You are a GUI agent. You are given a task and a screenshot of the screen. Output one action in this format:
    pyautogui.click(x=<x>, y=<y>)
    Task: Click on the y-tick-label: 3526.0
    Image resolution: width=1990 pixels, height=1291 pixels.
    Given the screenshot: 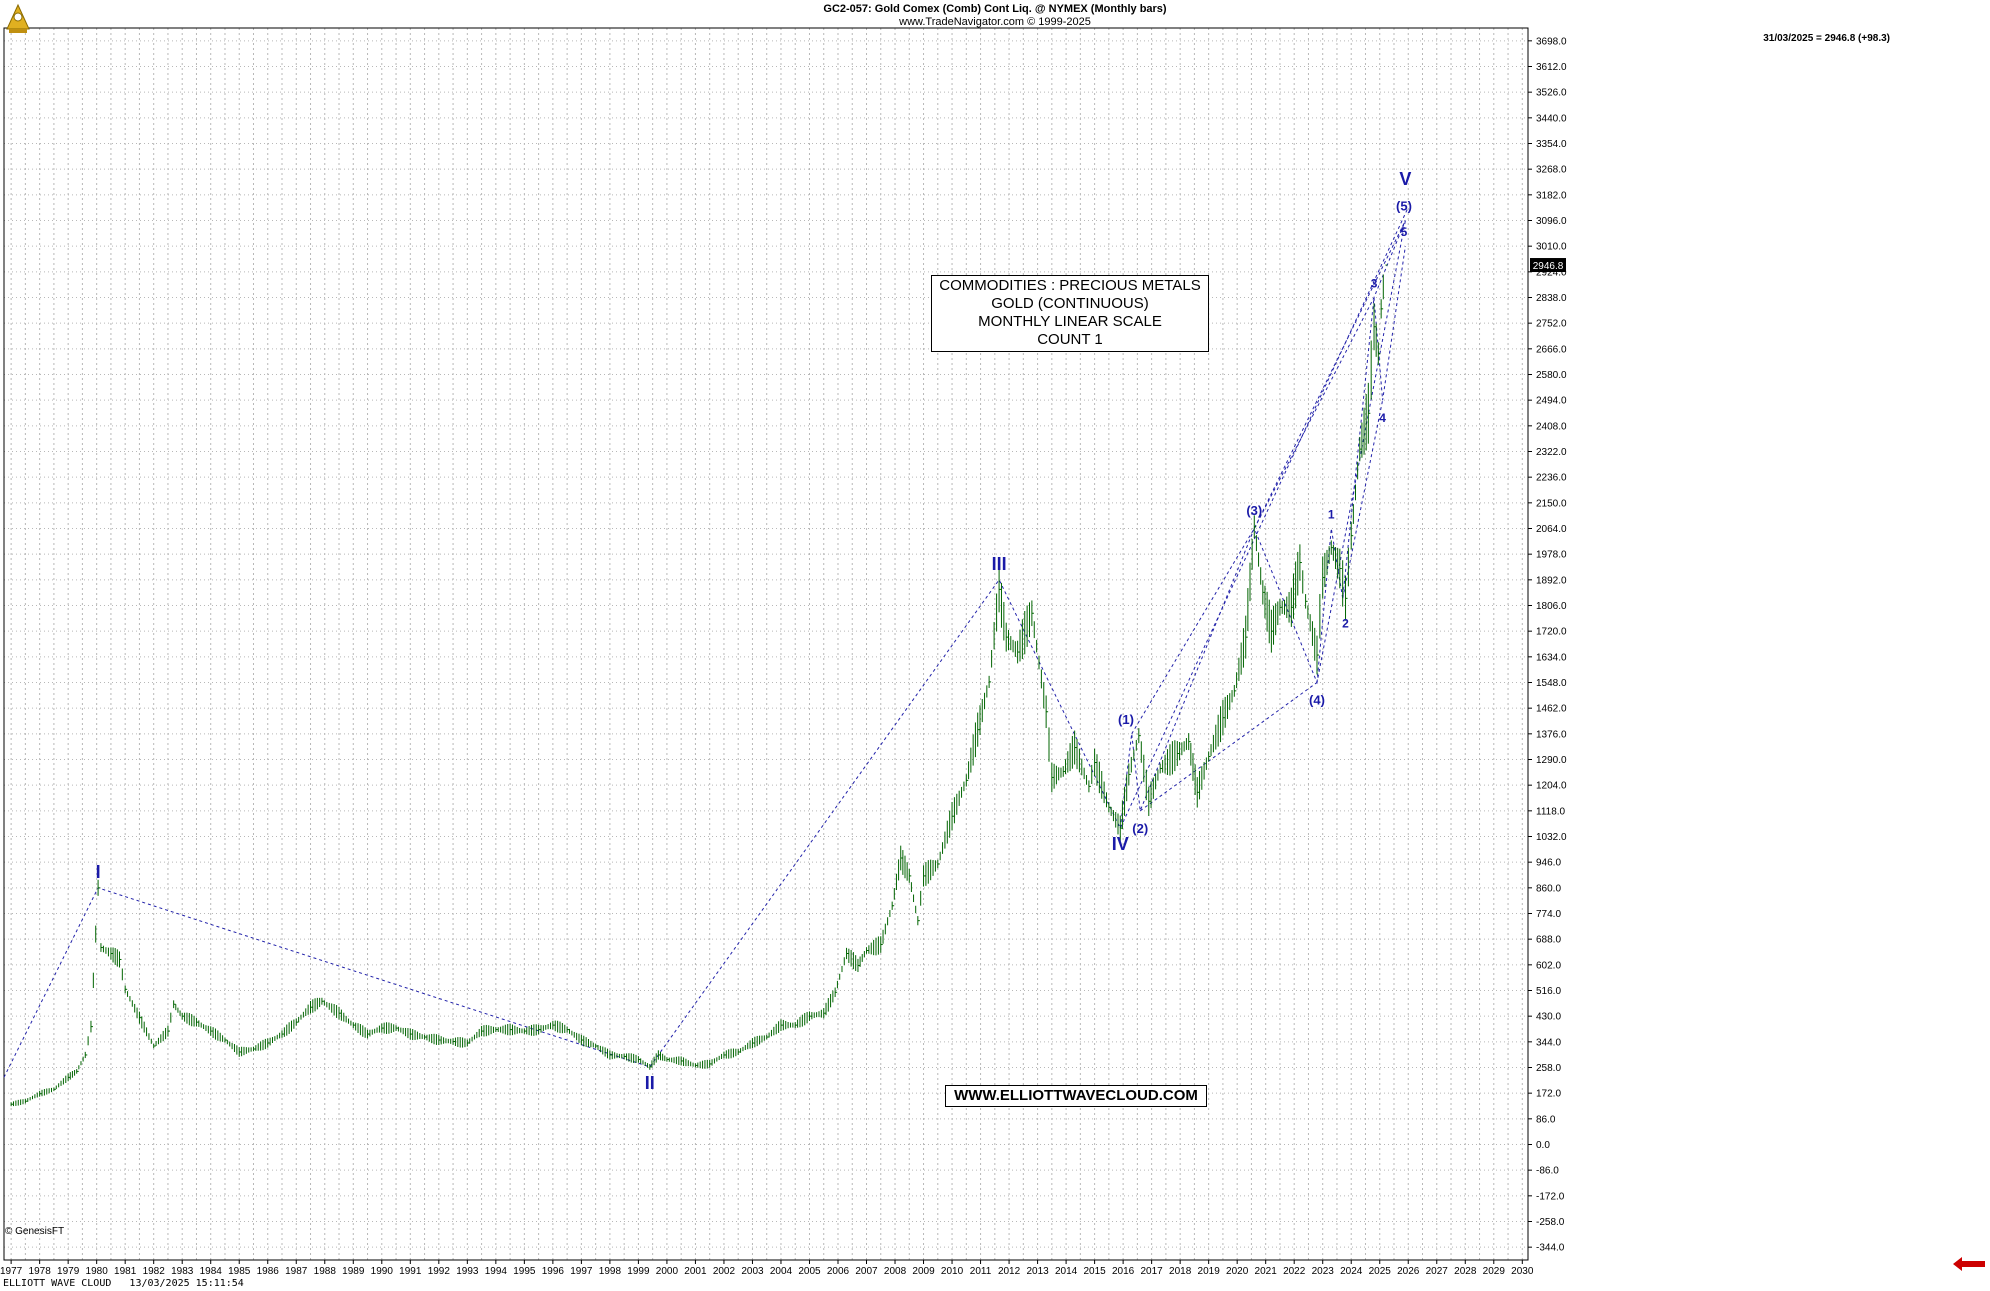 What is the action you would take?
    pyautogui.click(x=1551, y=93)
    